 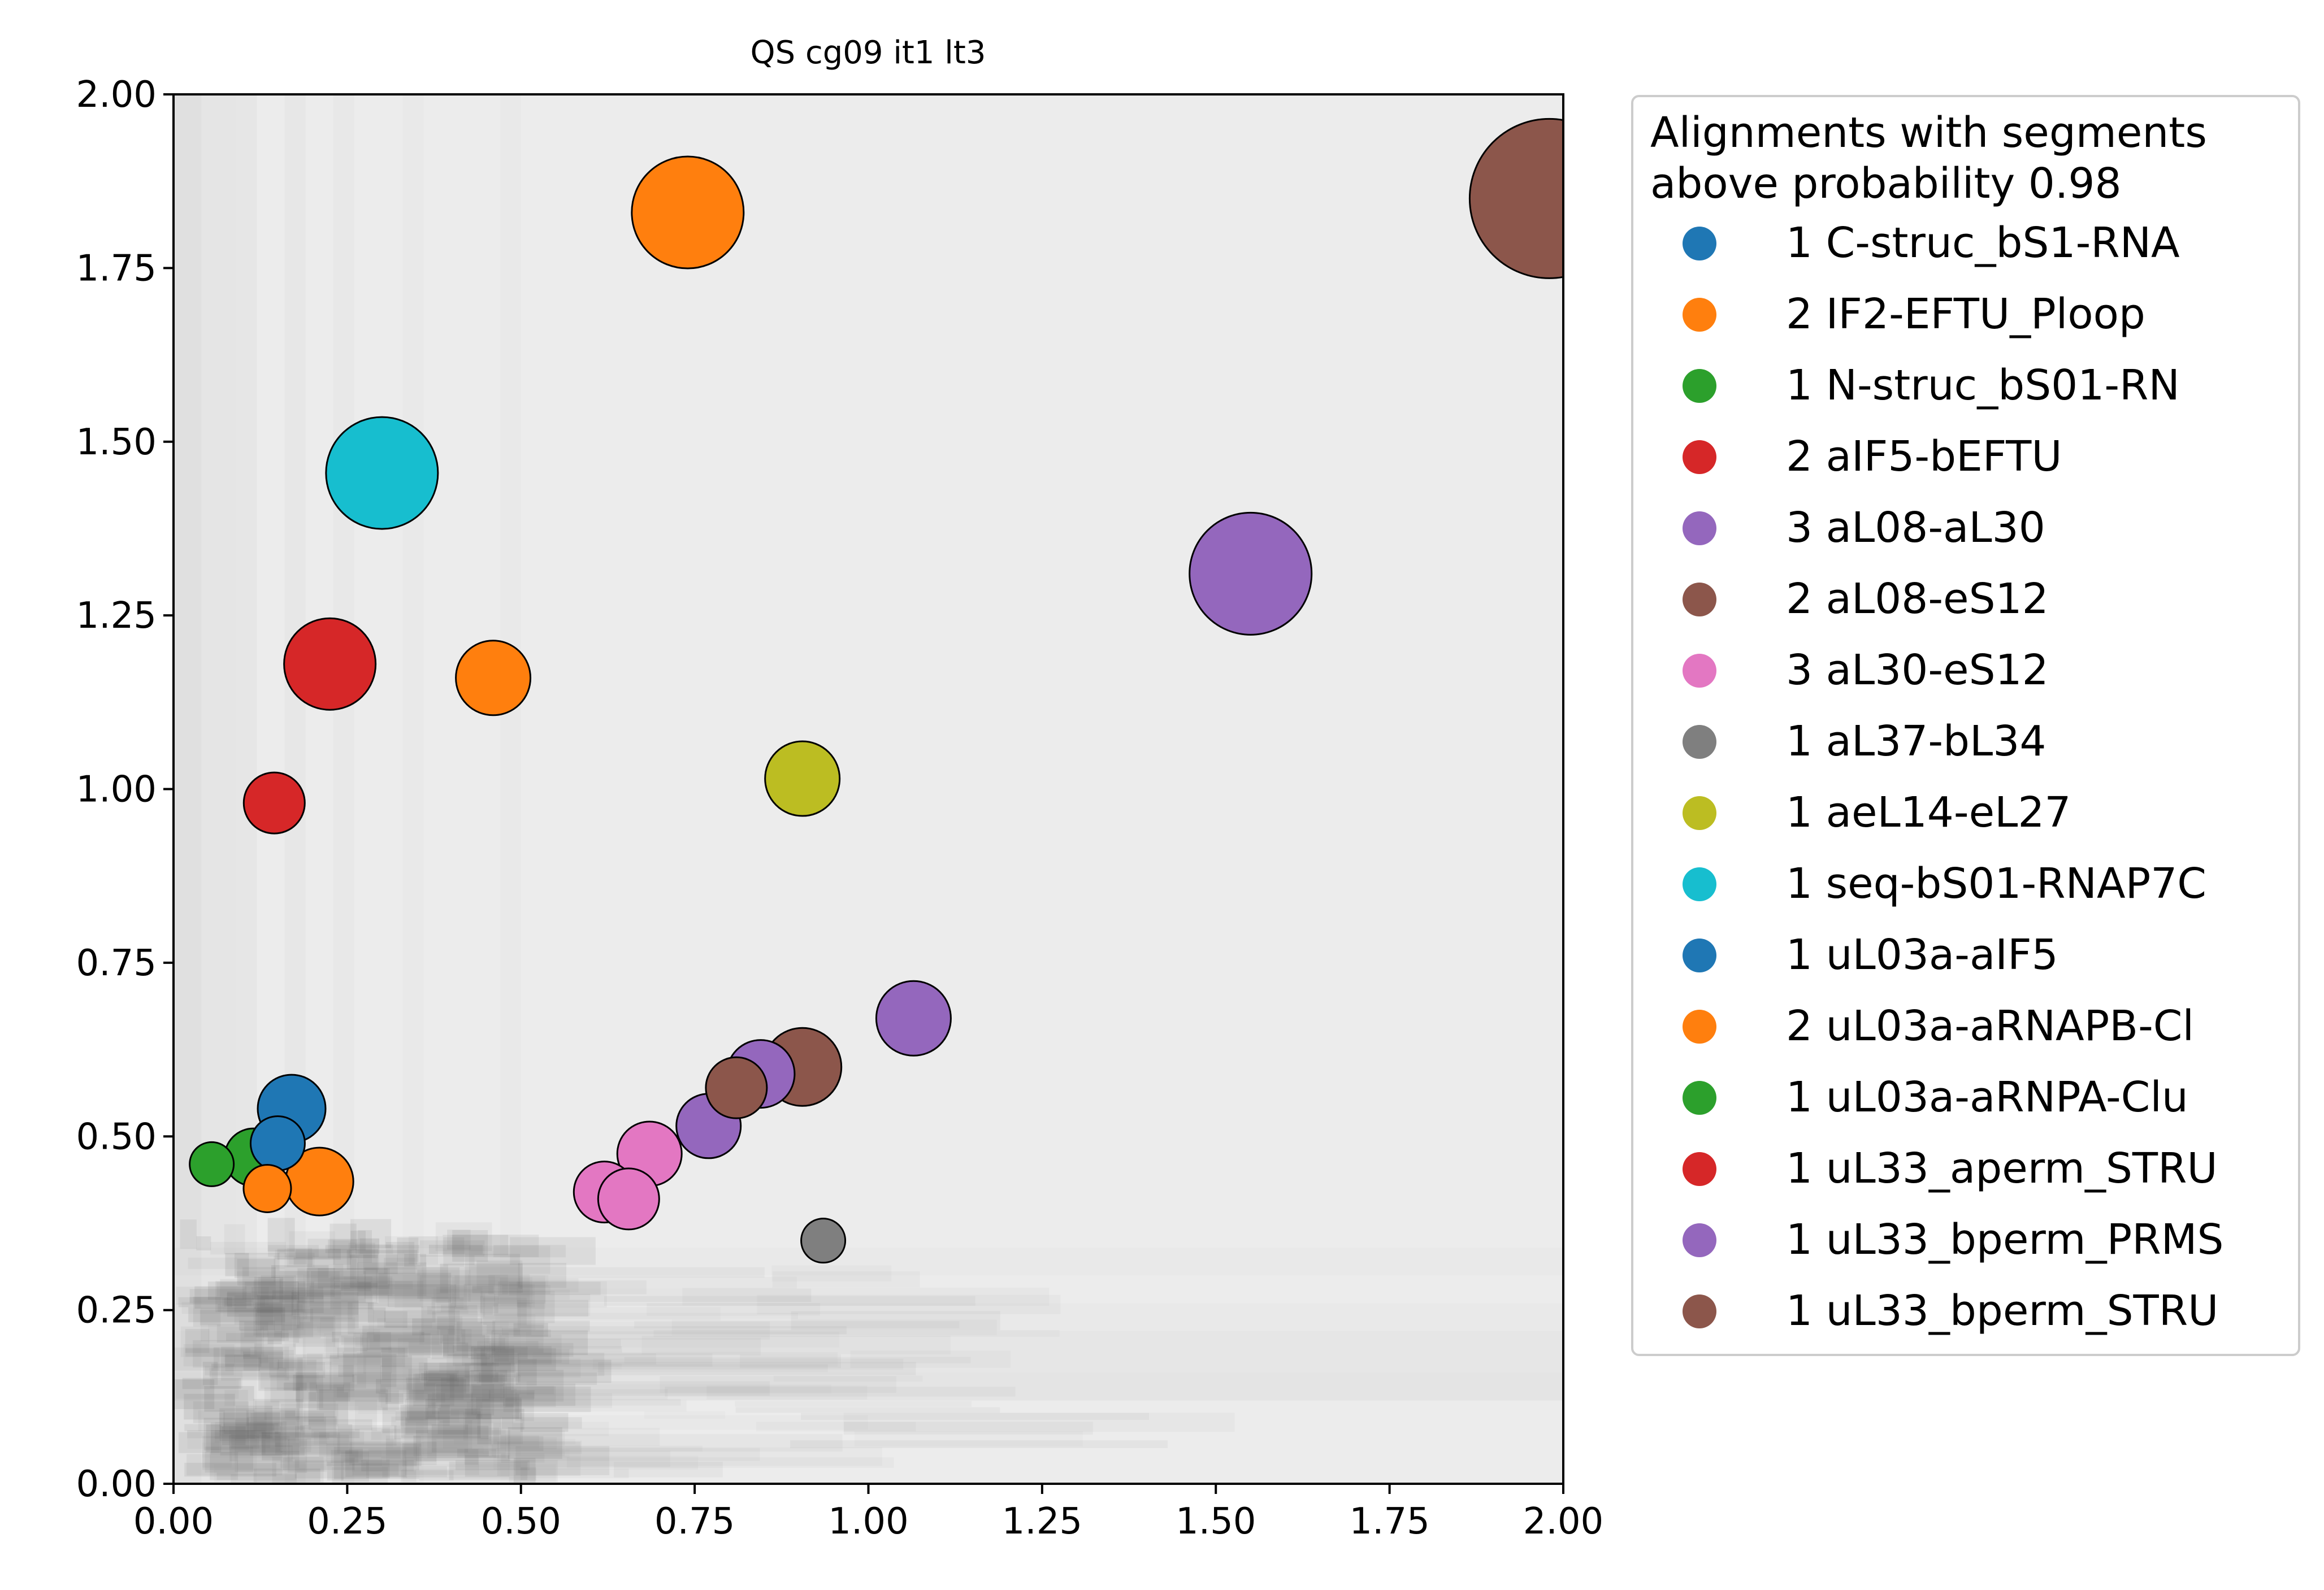 What do you see at coordinates (116, 1311) in the screenshot?
I see `y-tick-label: 0.25` at bounding box center [116, 1311].